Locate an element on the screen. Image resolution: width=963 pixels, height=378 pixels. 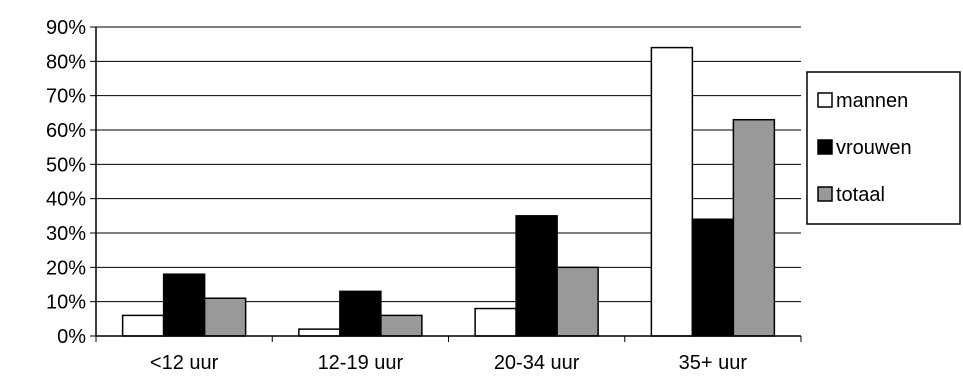
legend-label-mannen: mannen is located at coordinates (872, 101).